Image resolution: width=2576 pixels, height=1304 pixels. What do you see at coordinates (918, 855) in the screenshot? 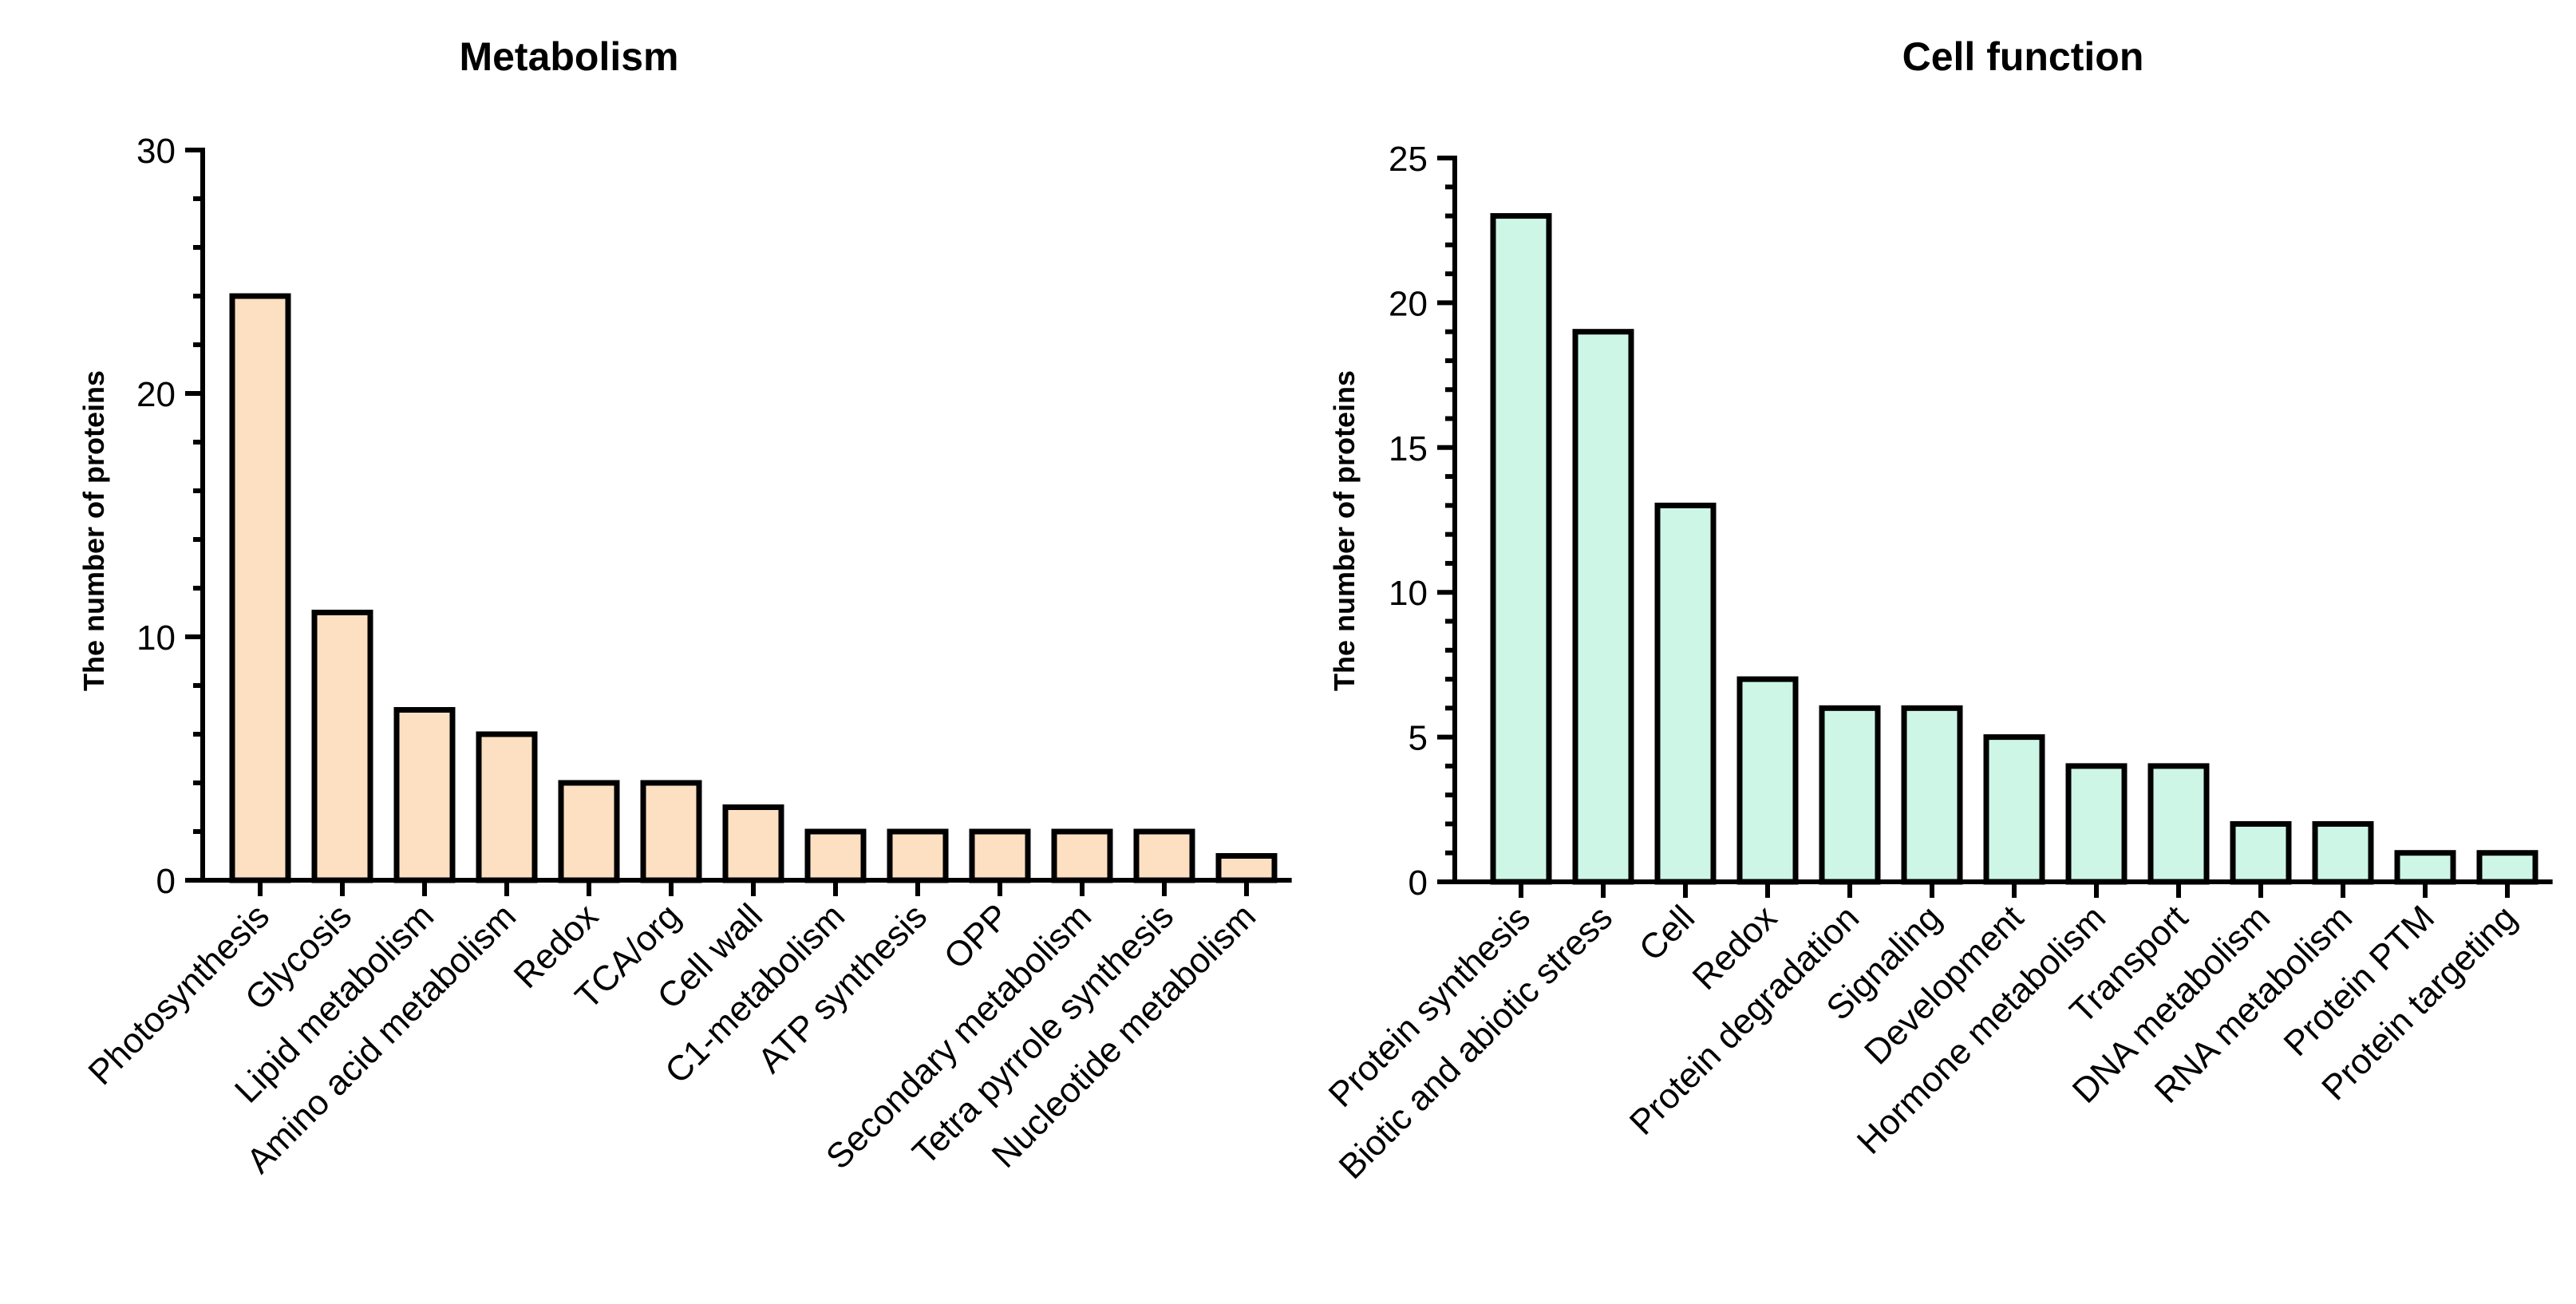
I see `bar-atp-synthesis` at bounding box center [918, 855].